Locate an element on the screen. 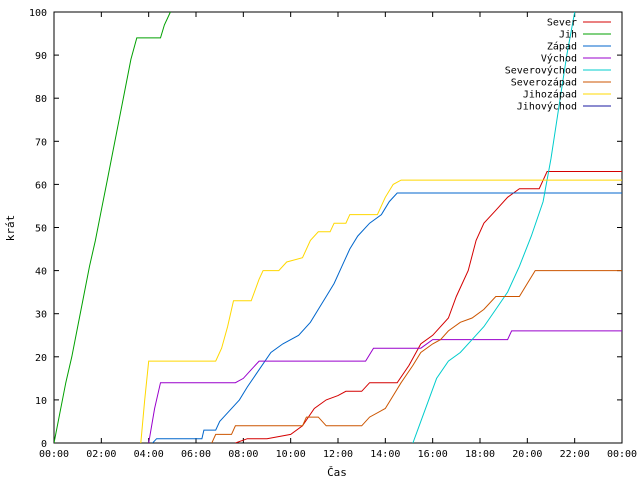 The height and width of the screenshot is (480, 640). legend-label-severozapad: Severozápad is located at coordinates (544, 83).